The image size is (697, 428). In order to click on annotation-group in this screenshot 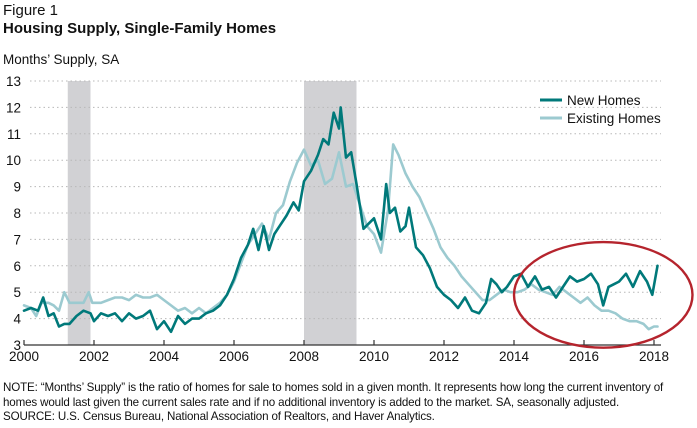, I will do `click(603, 294)`.